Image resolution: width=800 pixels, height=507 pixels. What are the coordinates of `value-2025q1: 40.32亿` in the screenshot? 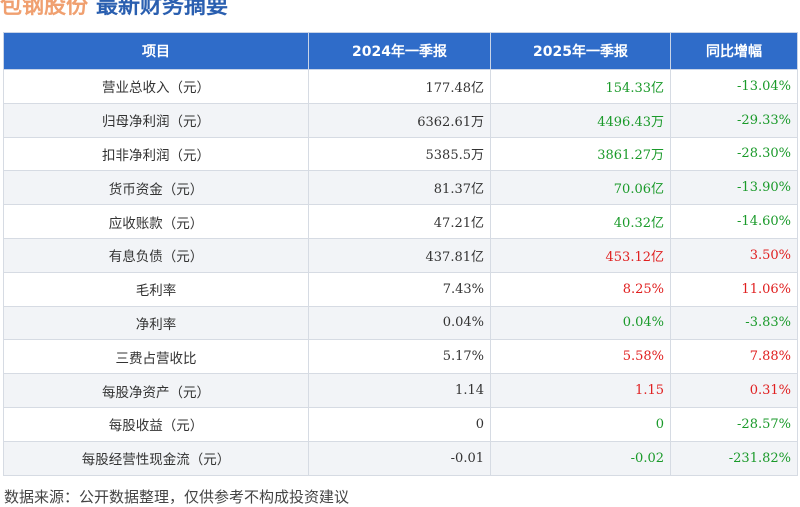 It's located at (580, 221).